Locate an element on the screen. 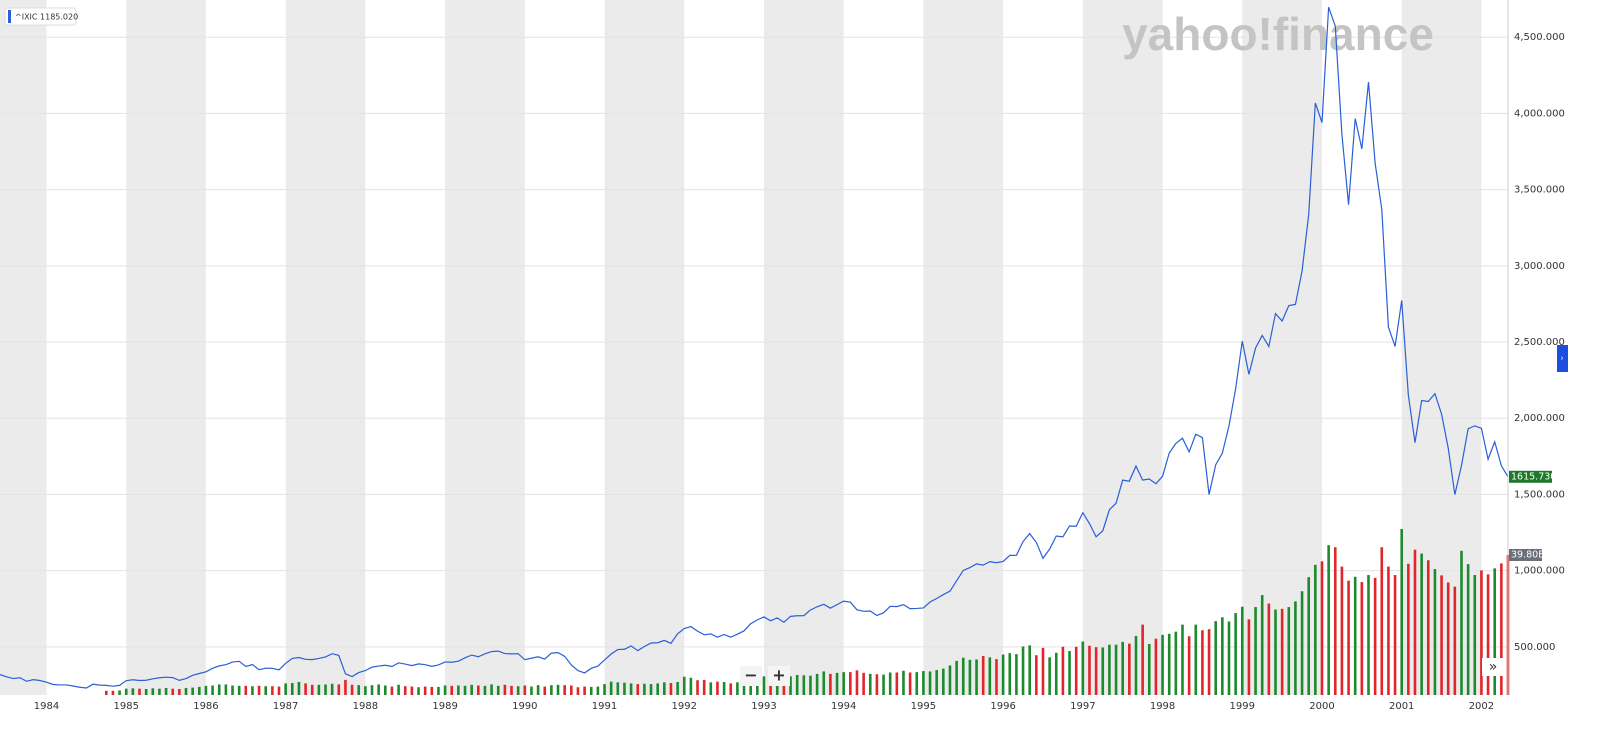  side-tab-icon: › is located at coordinates (1561, 358).